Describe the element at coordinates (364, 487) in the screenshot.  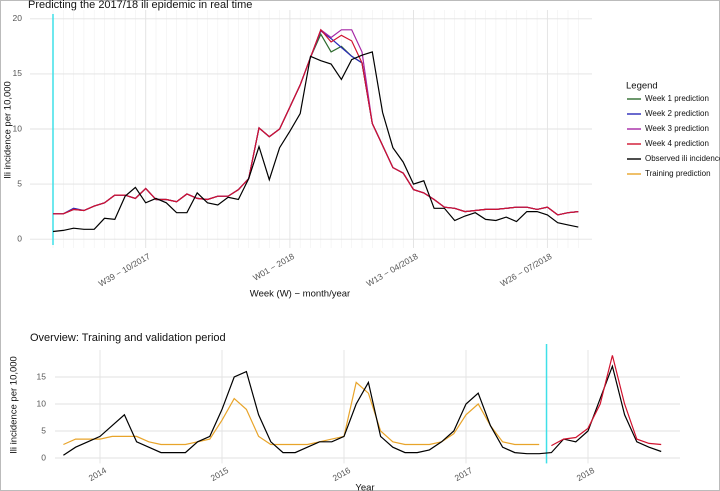
I see `x-axis-title: Year` at that location.